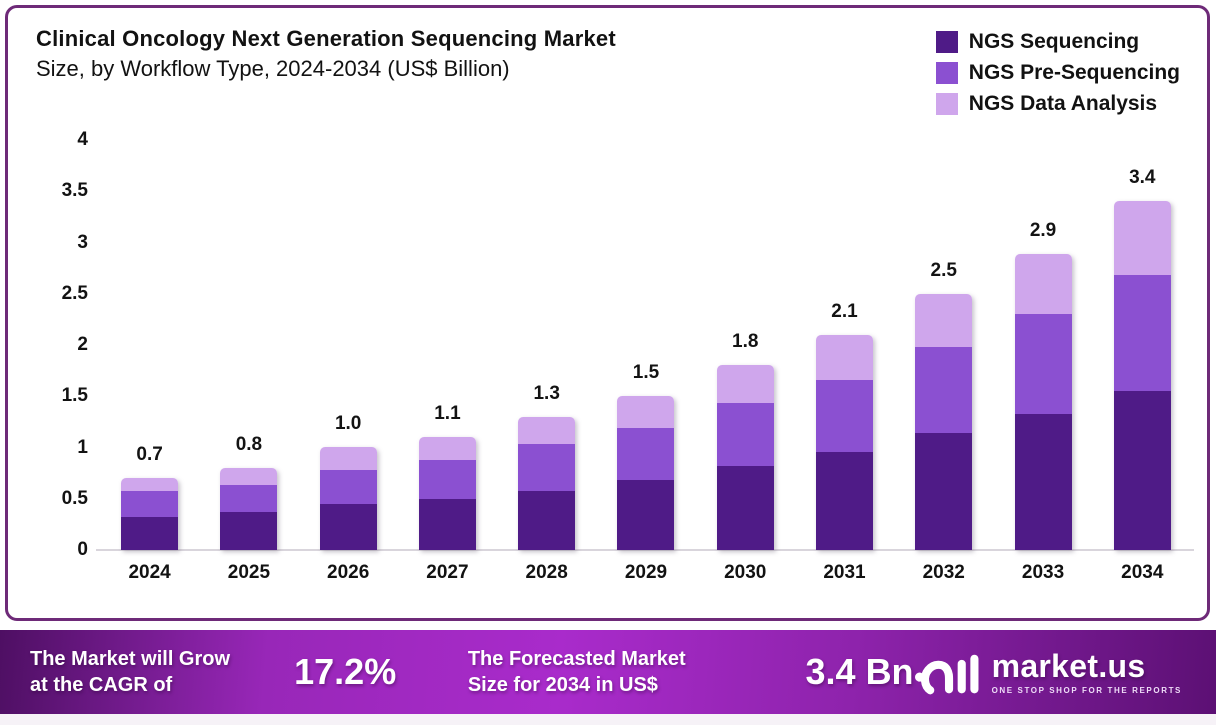  What do you see at coordinates (562, 685) in the screenshot?
I see `forecast-label-line2: Size for 2034 in US$` at bounding box center [562, 685].